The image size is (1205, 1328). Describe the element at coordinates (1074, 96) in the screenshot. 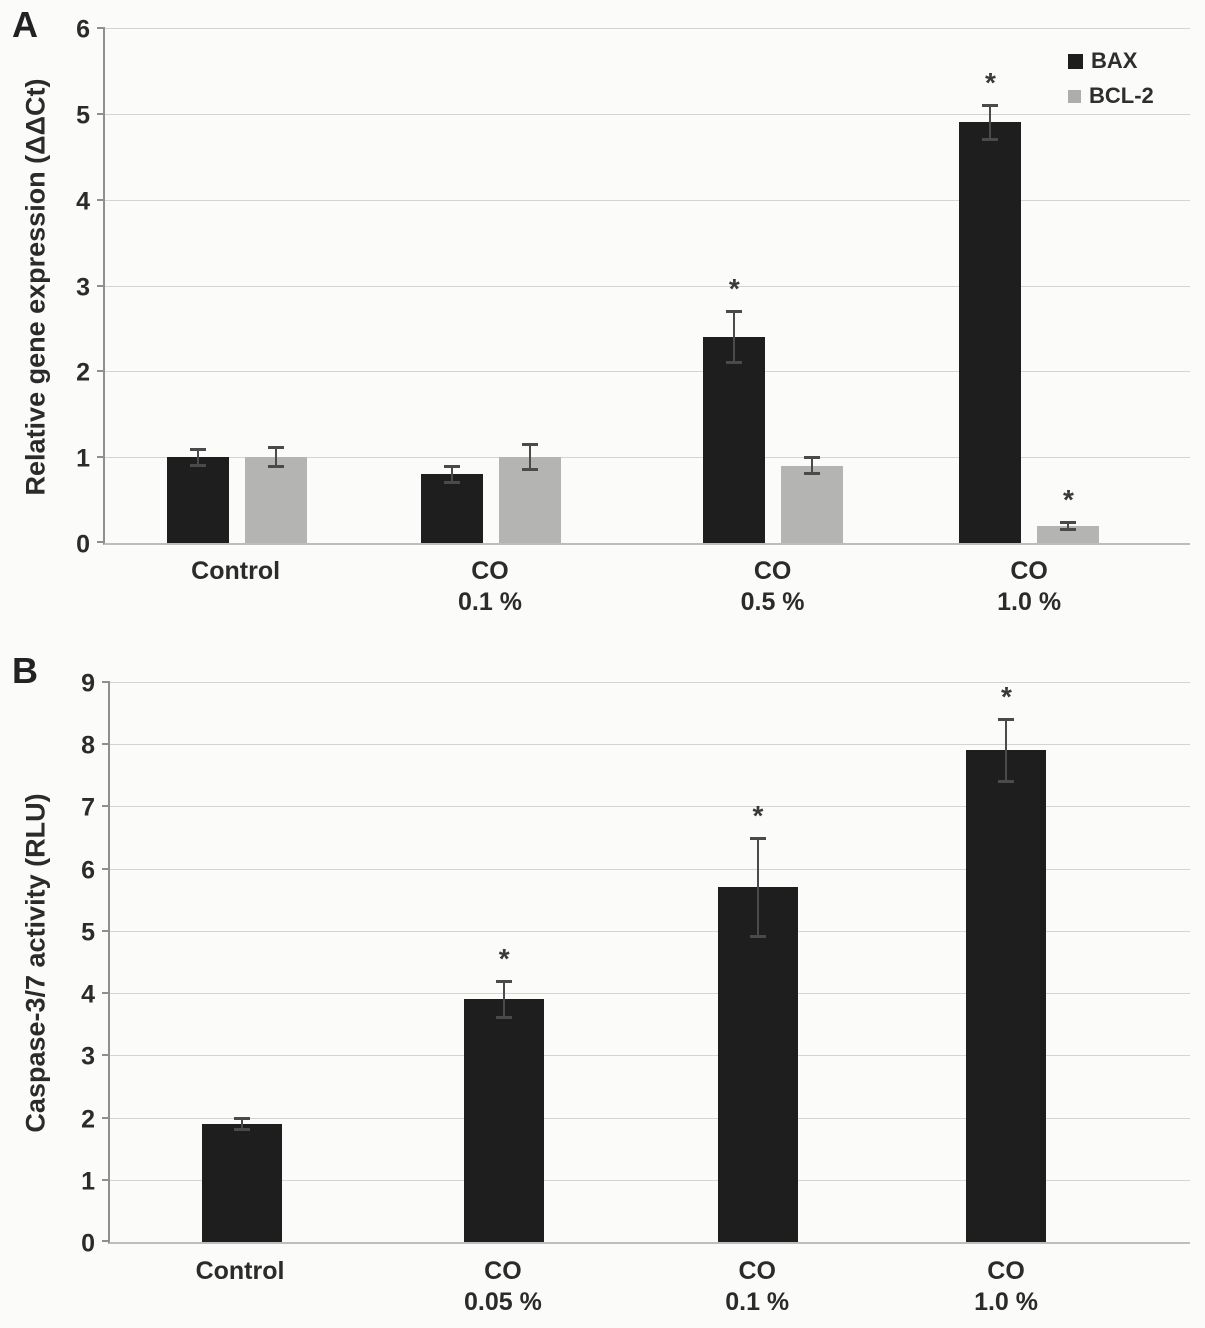

I see `bcl2-series-swatch` at that location.